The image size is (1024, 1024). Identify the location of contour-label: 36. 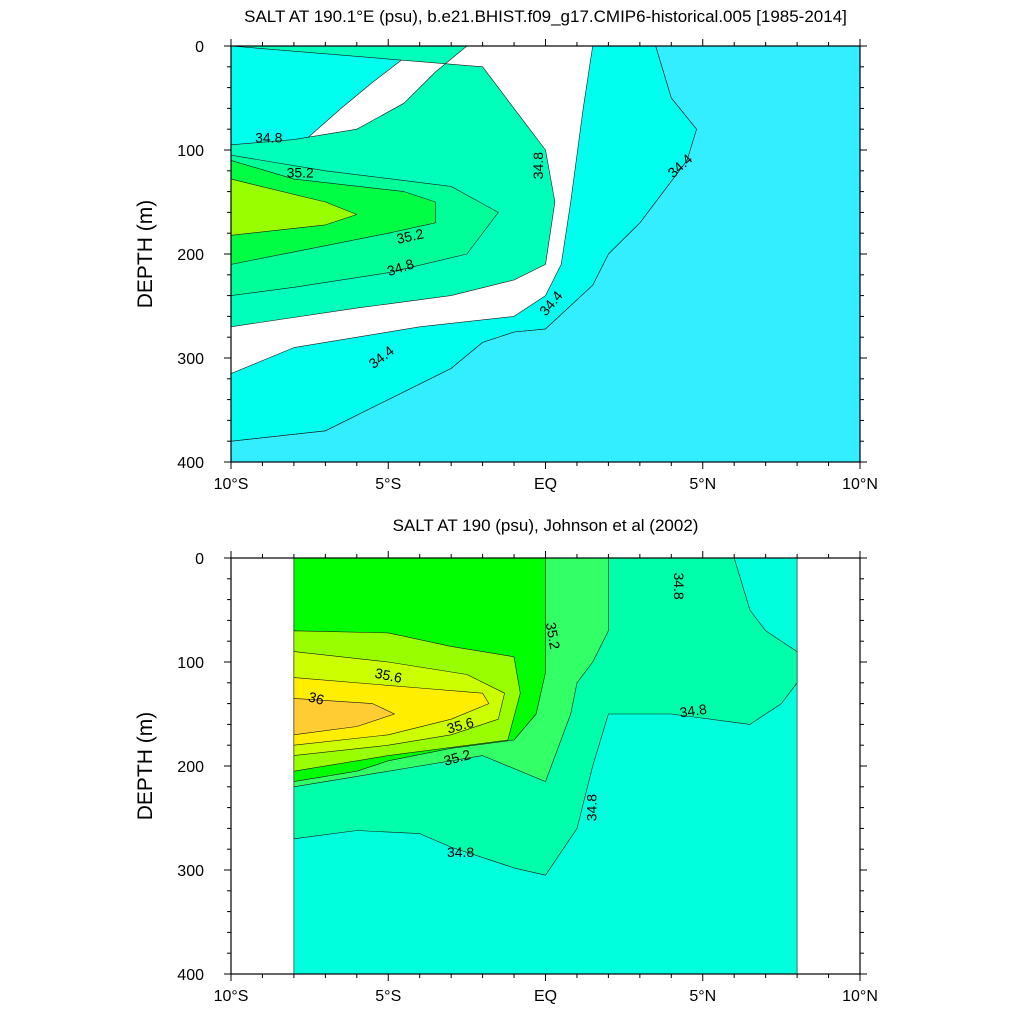
(316, 698).